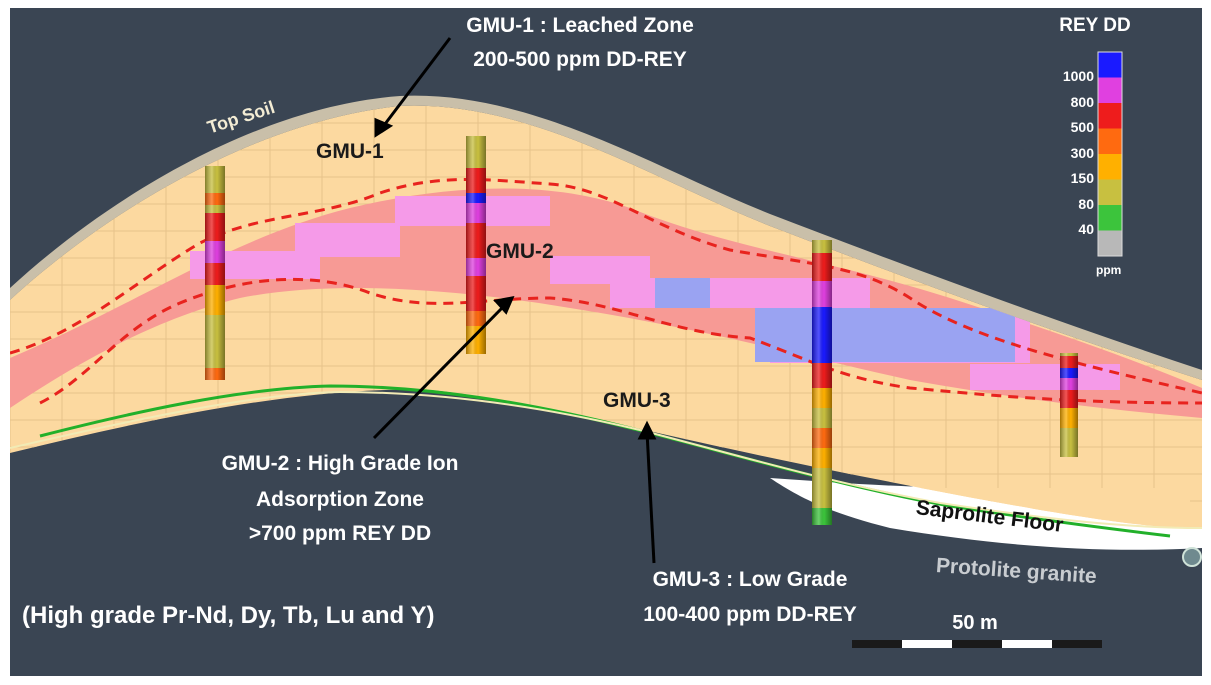 This screenshot has height=685, width=1211. What do you see at coordinates (1082, 152) in the screenshot?
I see `legend-label: 300` at bounding box center [1082, 152].